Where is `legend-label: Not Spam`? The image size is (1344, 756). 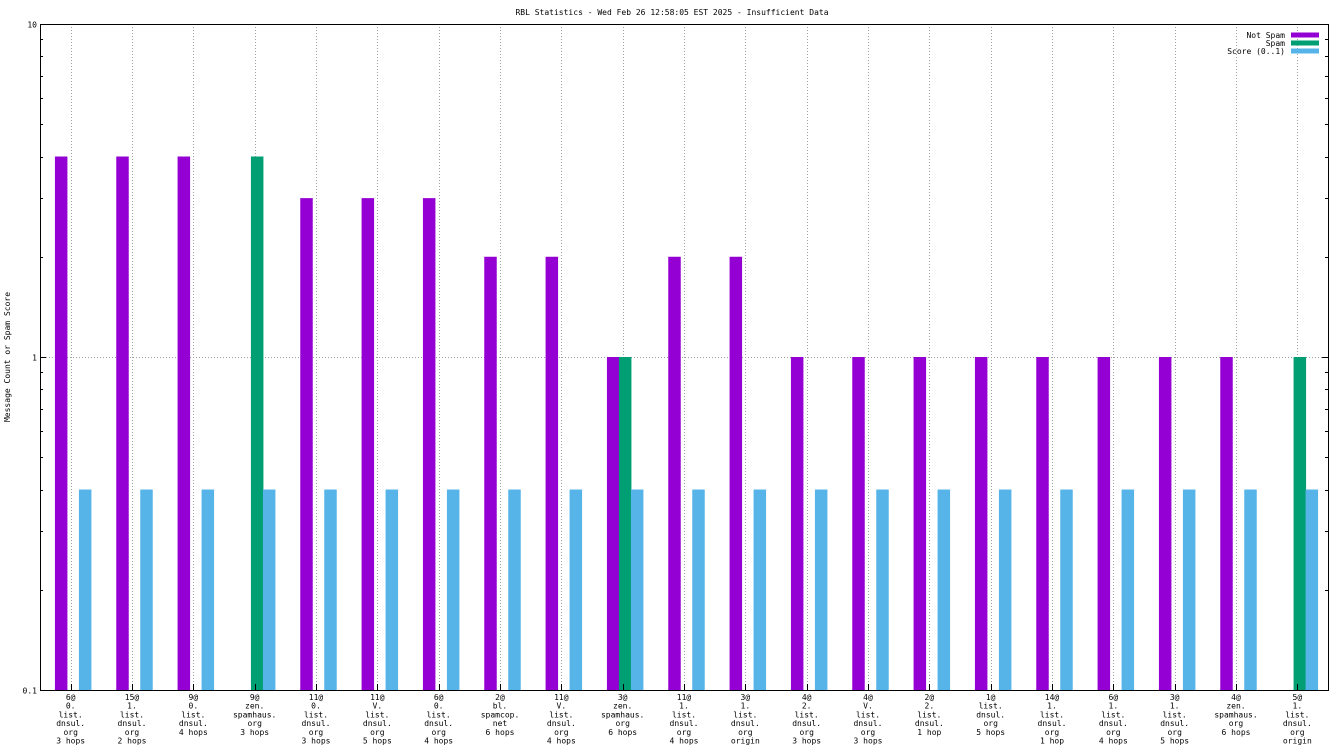 legend-label: Not Spam is located at coordinates (1265, 35).